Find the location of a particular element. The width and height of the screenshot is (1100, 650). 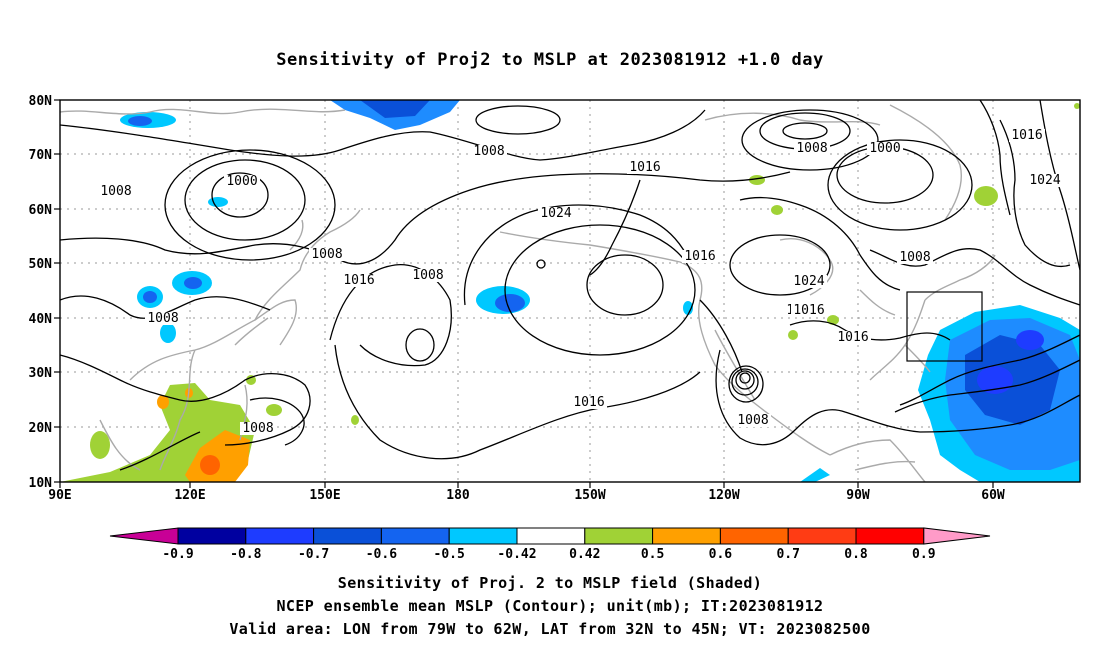

lat-label: 30N is located at coordinates (41, 373).